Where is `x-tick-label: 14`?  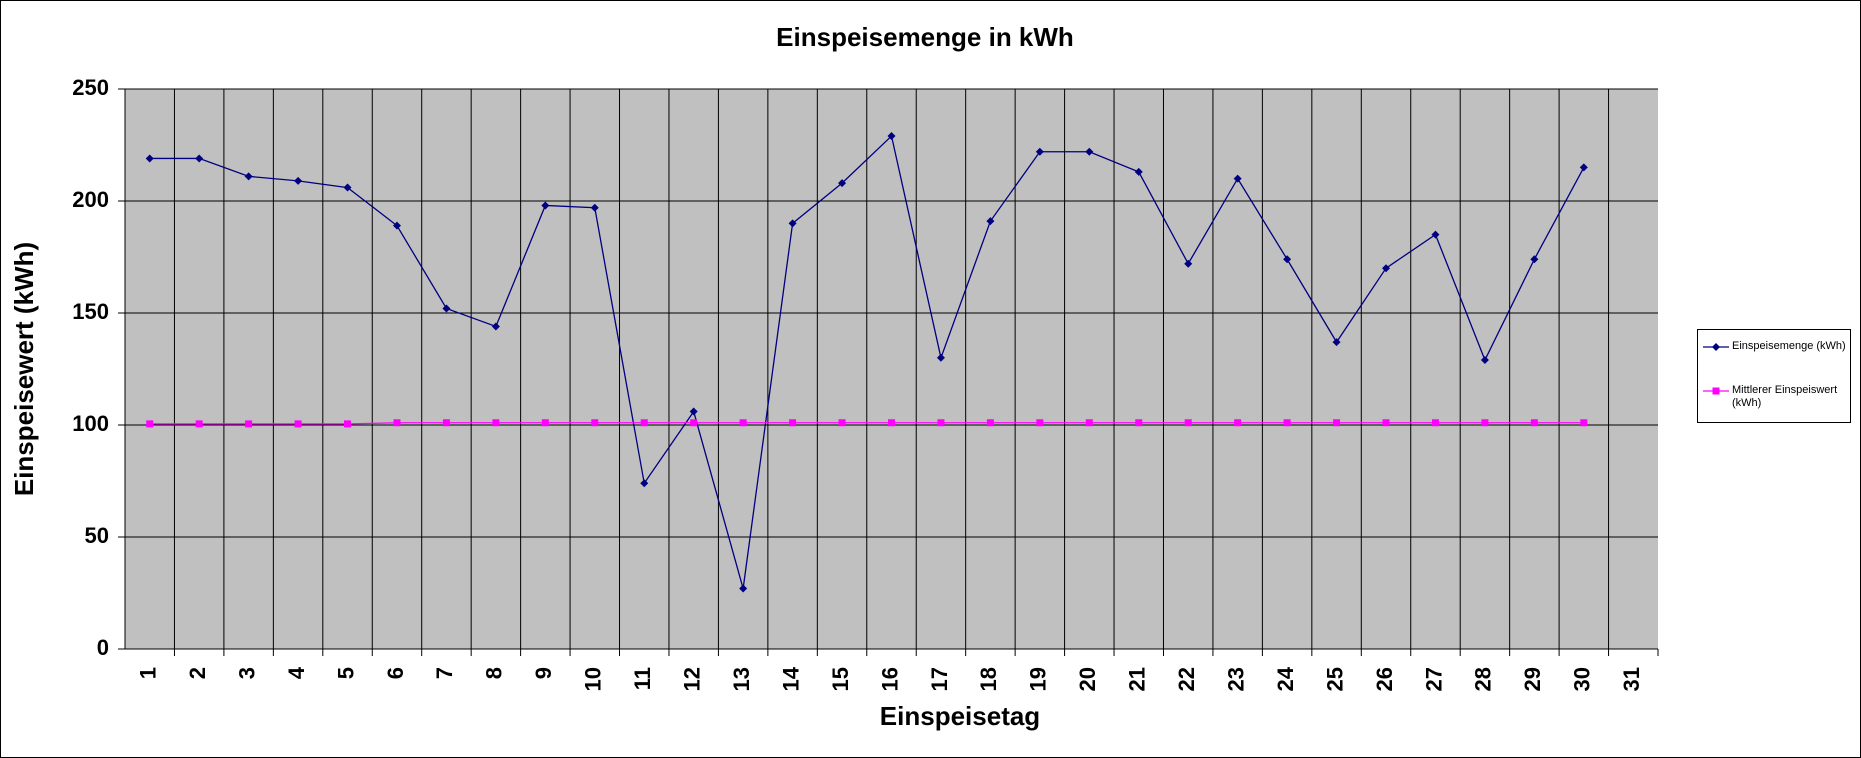 x-tick-label: 14 is located at coordinates (790, 678).